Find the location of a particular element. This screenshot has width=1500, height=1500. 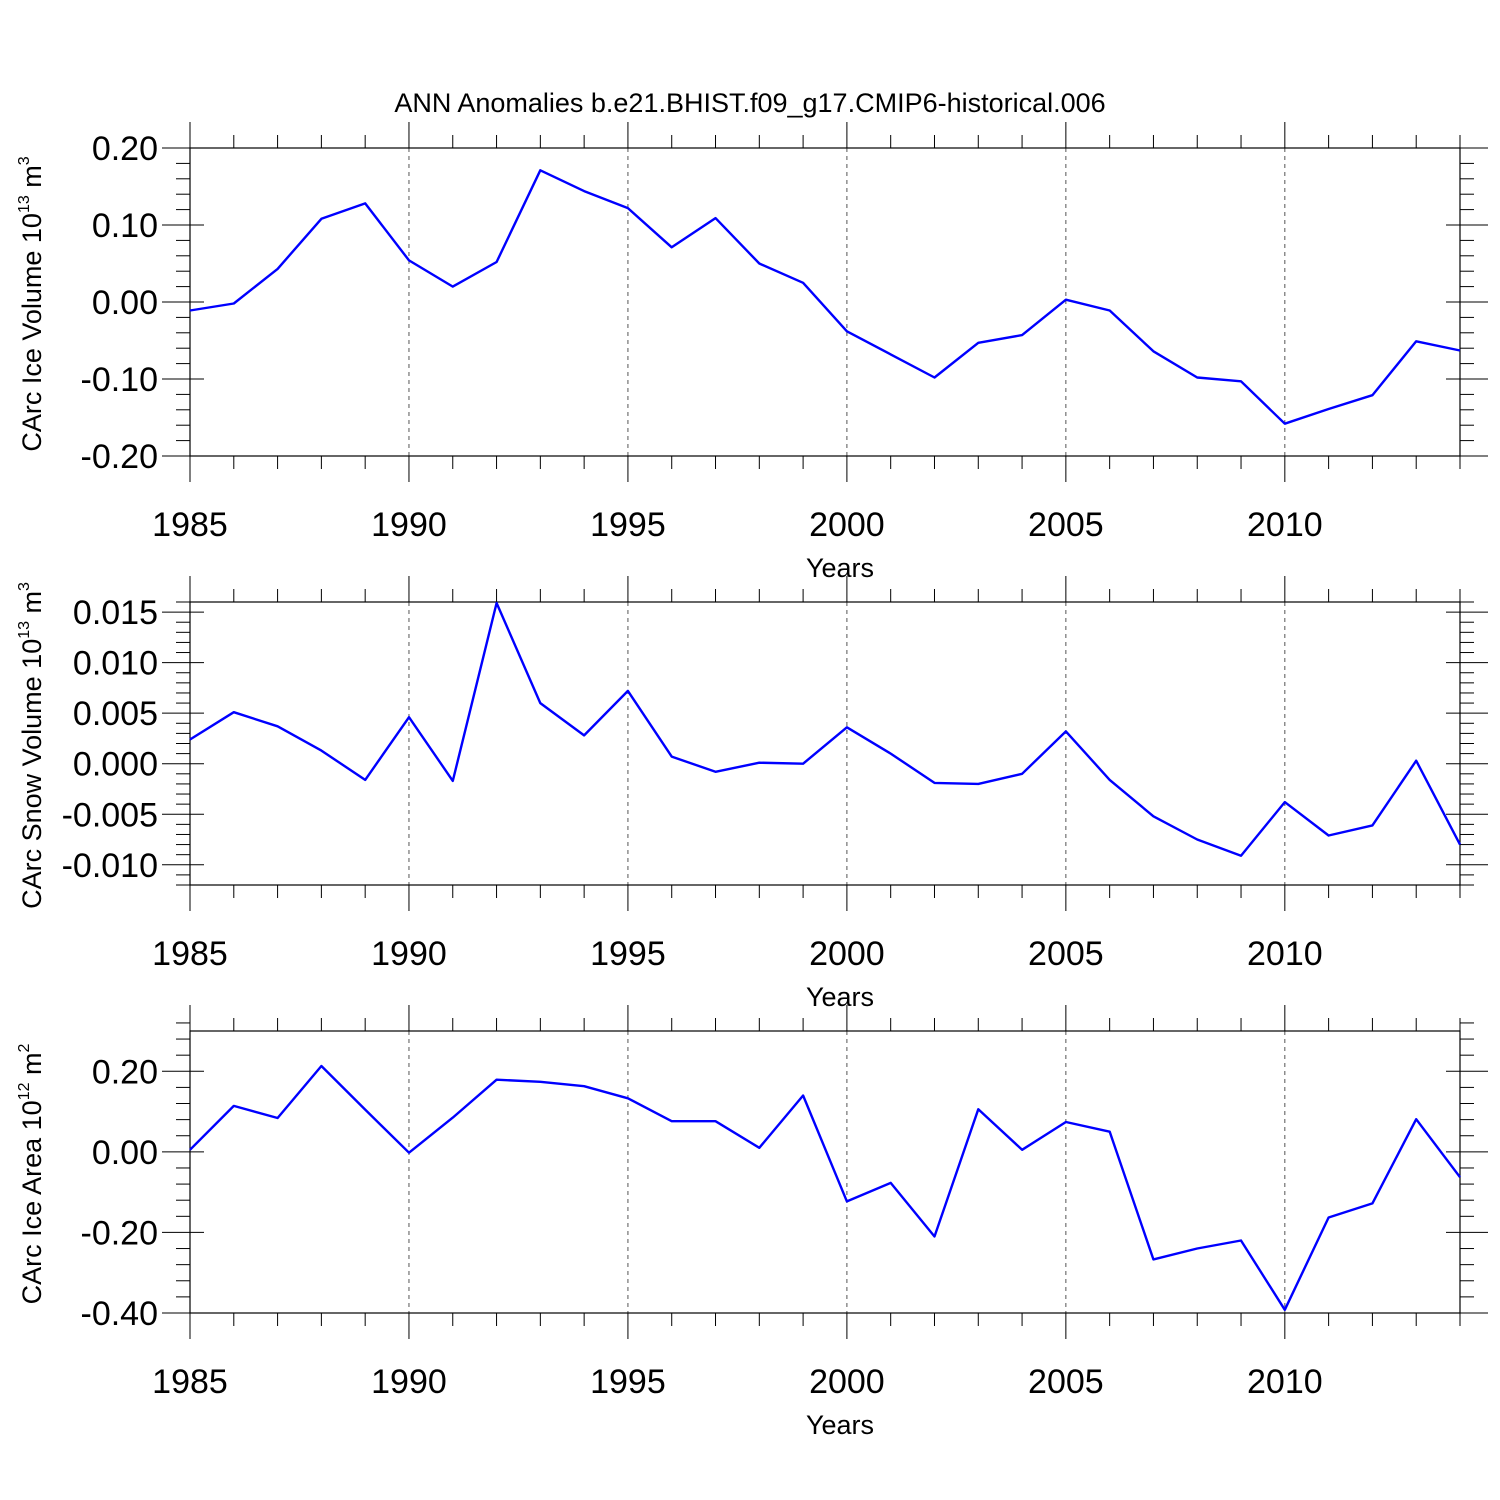

y-tick-label: -0.10 is located at coordinates (120, 380).